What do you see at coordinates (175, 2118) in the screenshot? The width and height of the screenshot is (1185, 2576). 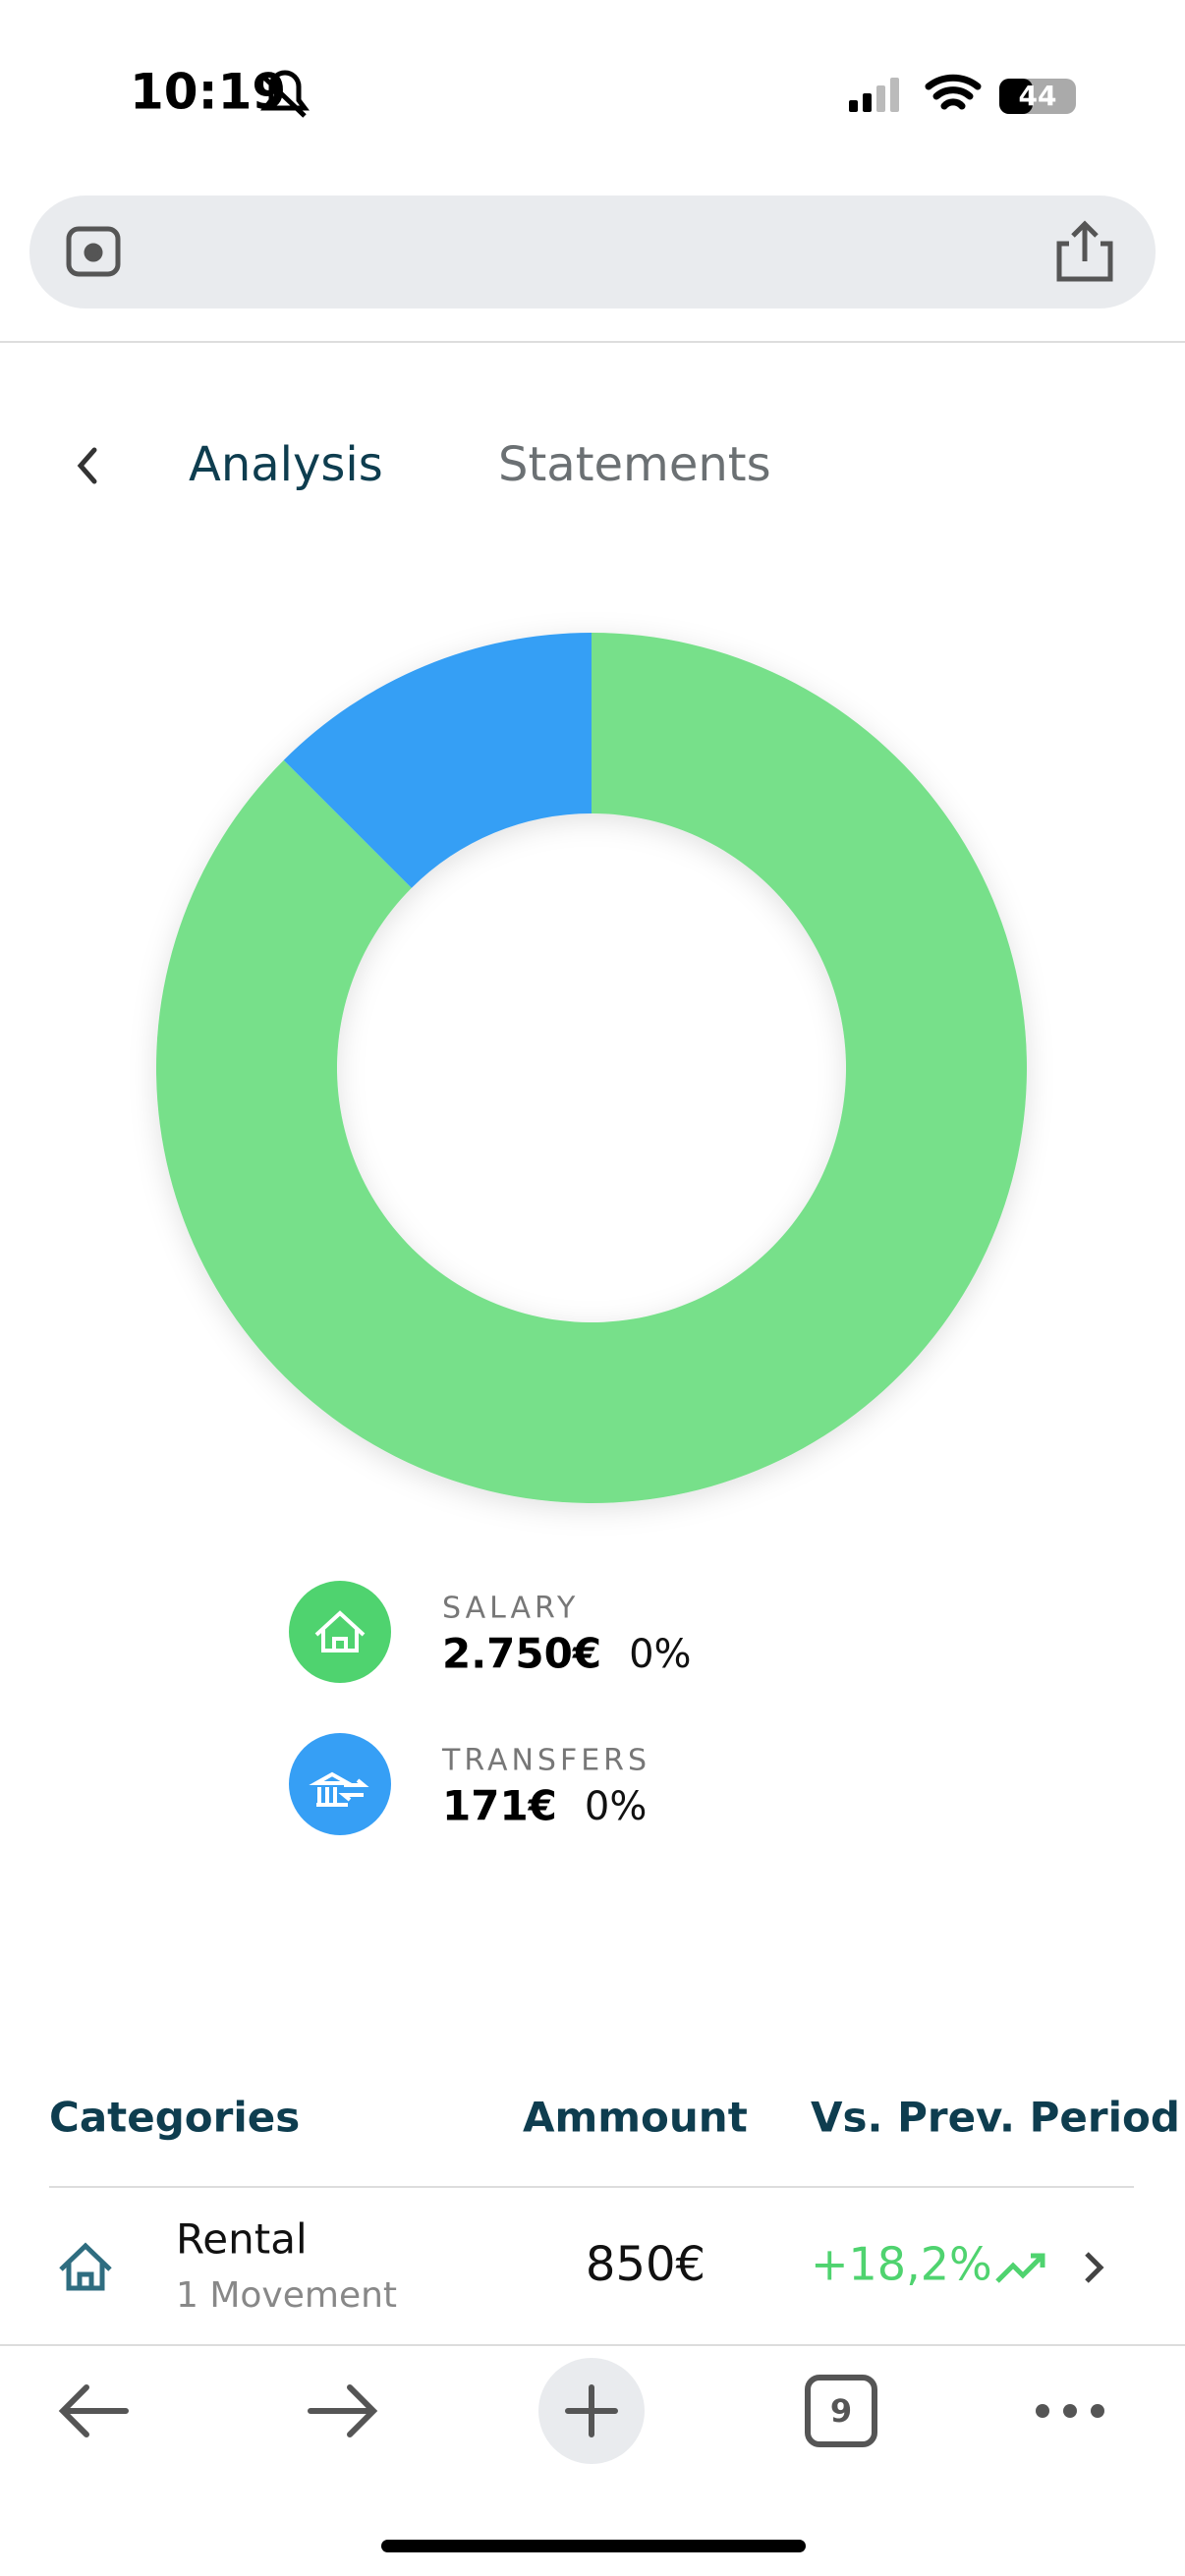 I see `header-categories: Categories` at bounding box center [175, 2118].